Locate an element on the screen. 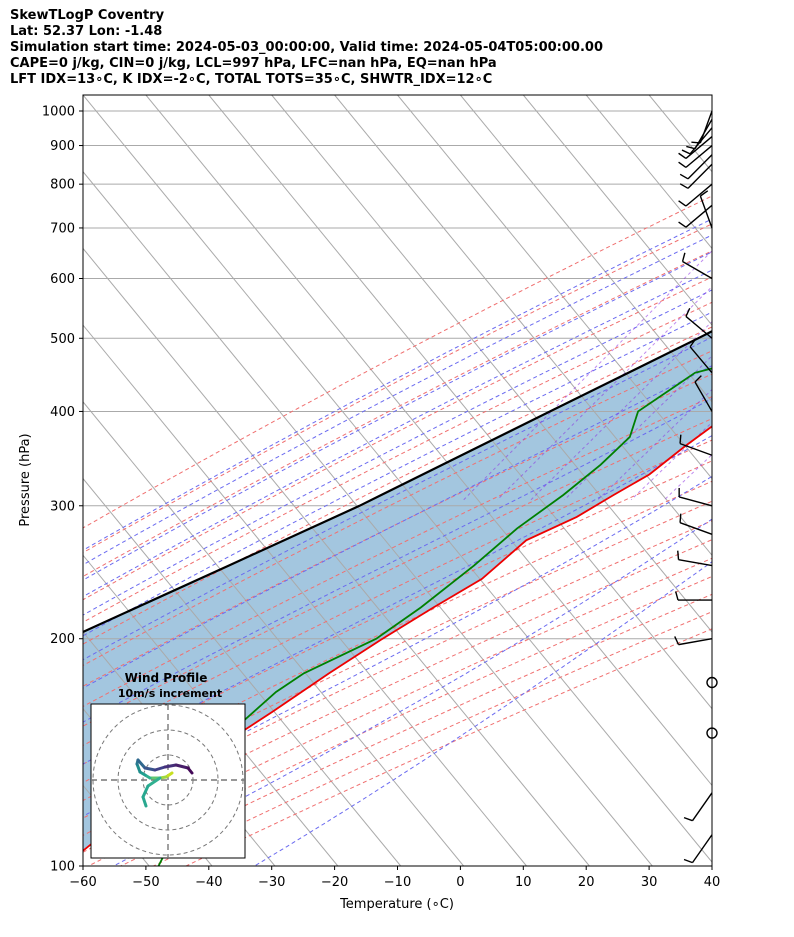 The height and width of the screenshot is (937, 794). x-tick-label: −50 is located at coordinates (145, 882).